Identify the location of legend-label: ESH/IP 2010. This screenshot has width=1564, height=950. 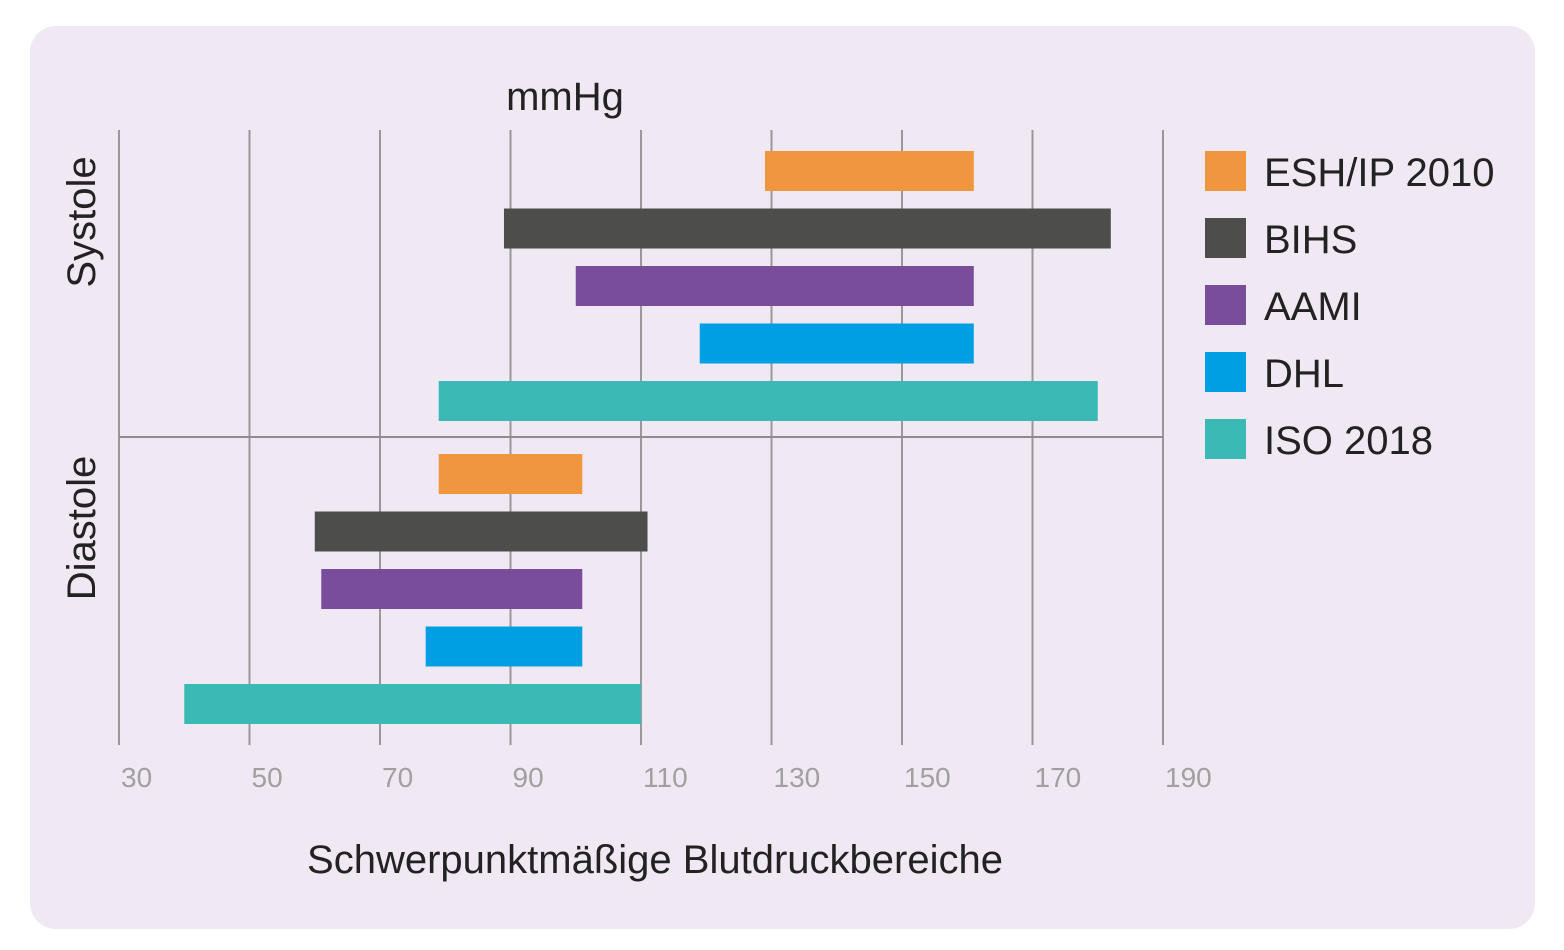
(1379, 173).